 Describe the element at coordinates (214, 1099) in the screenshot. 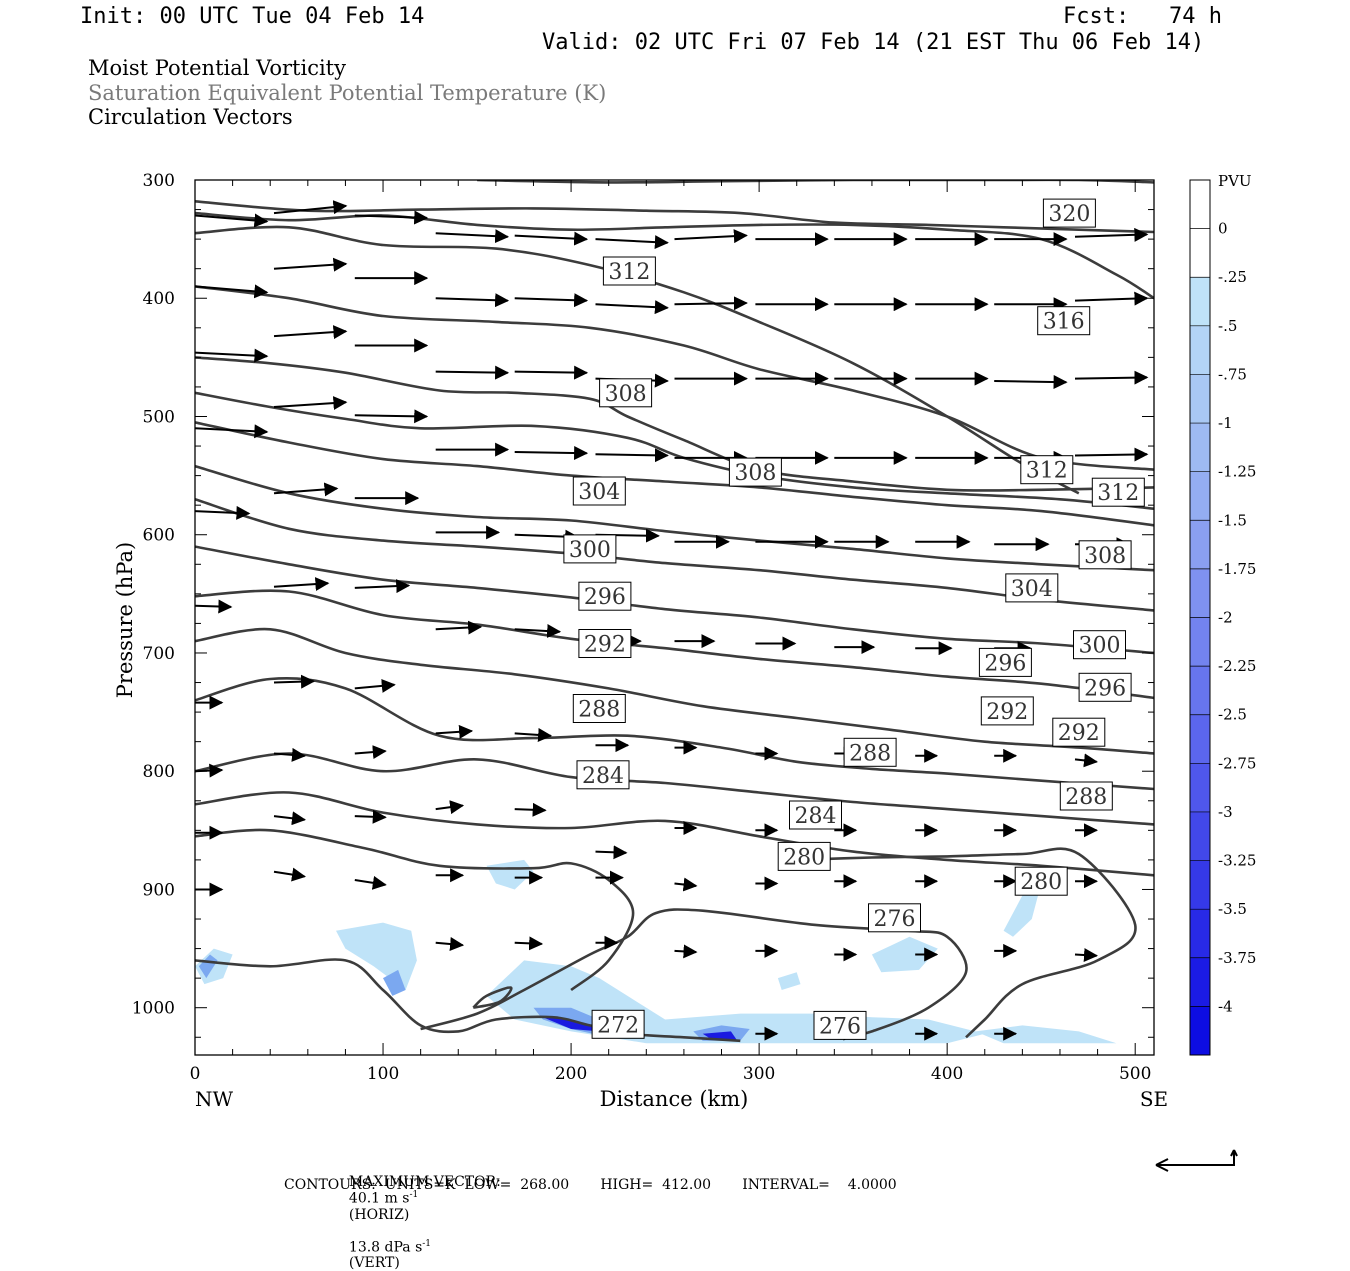

I see `x-end-label-left: NW` at that location.